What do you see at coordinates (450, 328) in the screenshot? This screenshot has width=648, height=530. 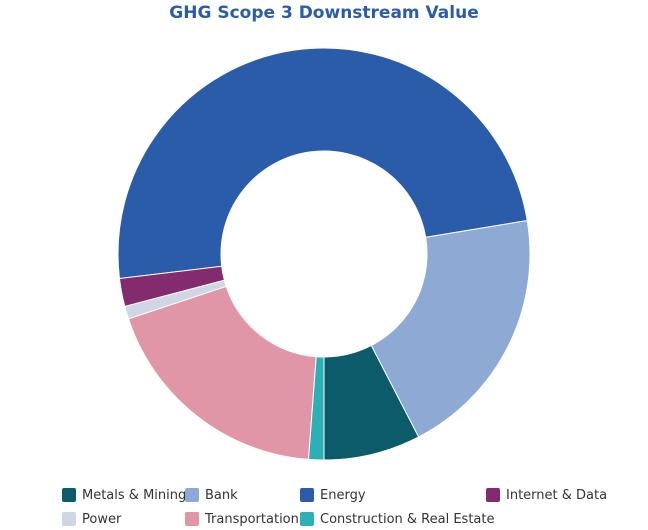 I see `donut-slice-bank` at bounding box center [450, 328].